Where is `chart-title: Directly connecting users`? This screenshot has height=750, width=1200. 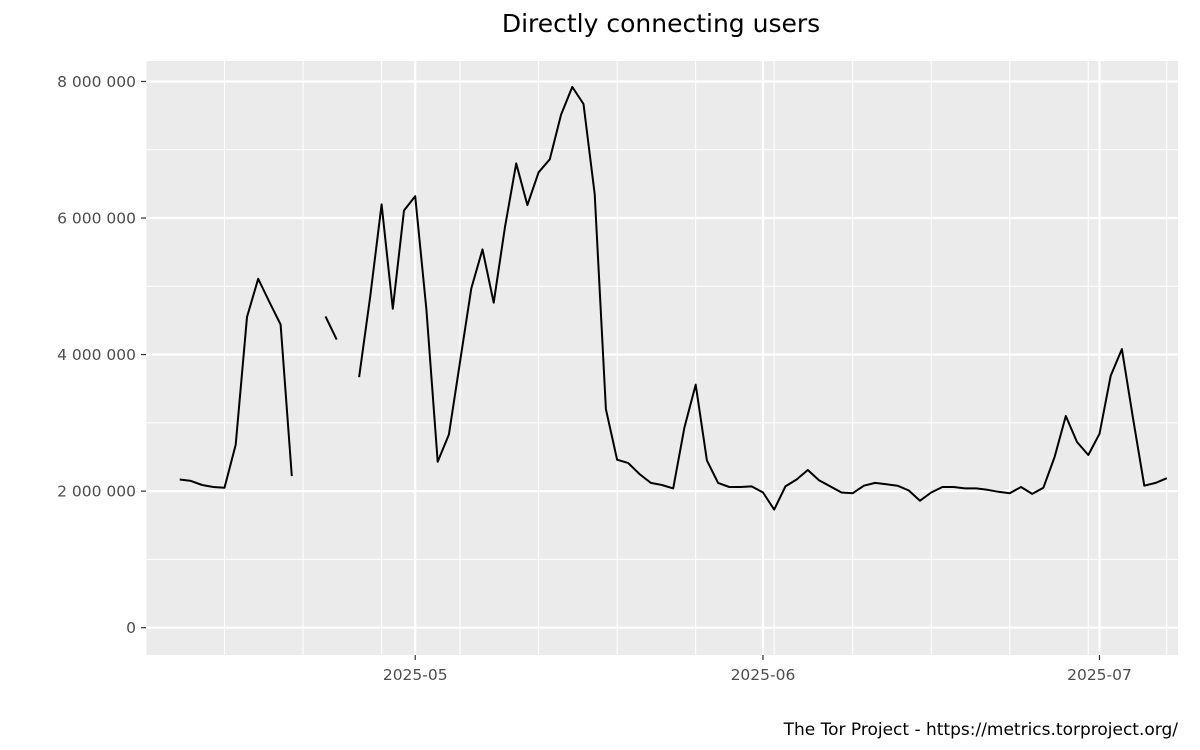
chart-title: Directly connecting users is located at coordinates (661, 23).